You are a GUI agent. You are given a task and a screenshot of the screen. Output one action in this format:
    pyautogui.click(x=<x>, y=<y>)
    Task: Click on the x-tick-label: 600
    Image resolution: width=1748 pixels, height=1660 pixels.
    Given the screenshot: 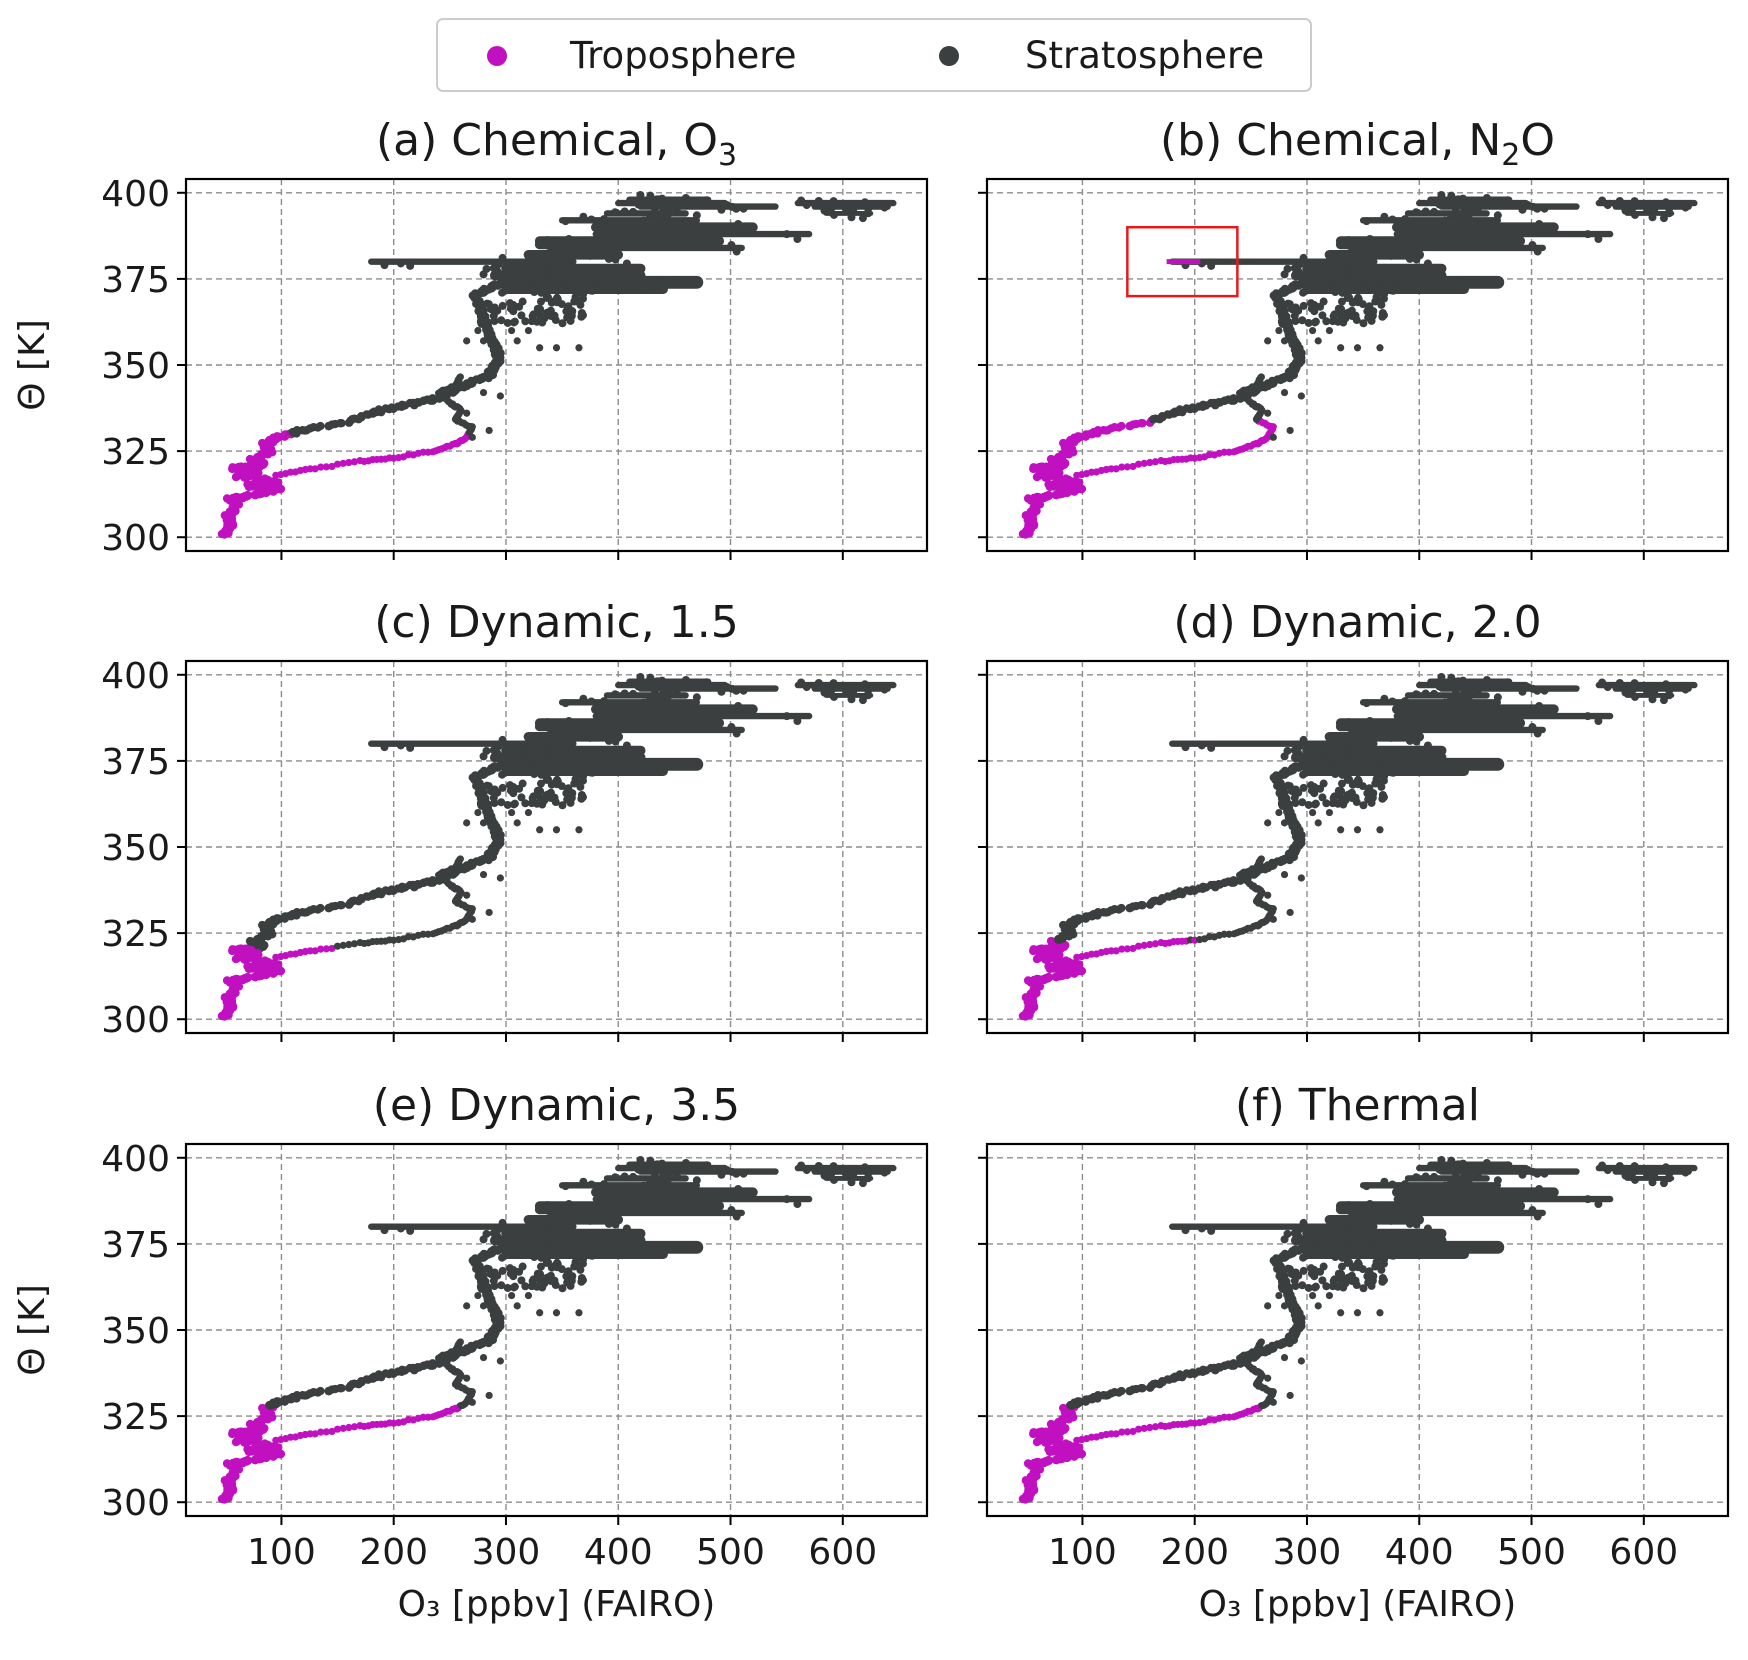 What is the action you would take?
    pyautogui.click(x=842, y=1552)
    